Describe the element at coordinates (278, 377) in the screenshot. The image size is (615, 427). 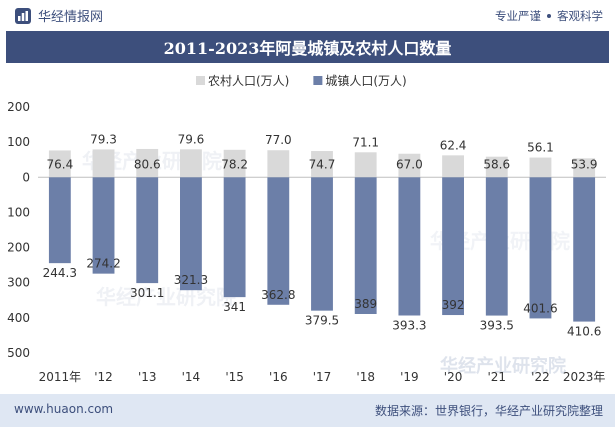
I see `x-tick-label: '16` at that location.